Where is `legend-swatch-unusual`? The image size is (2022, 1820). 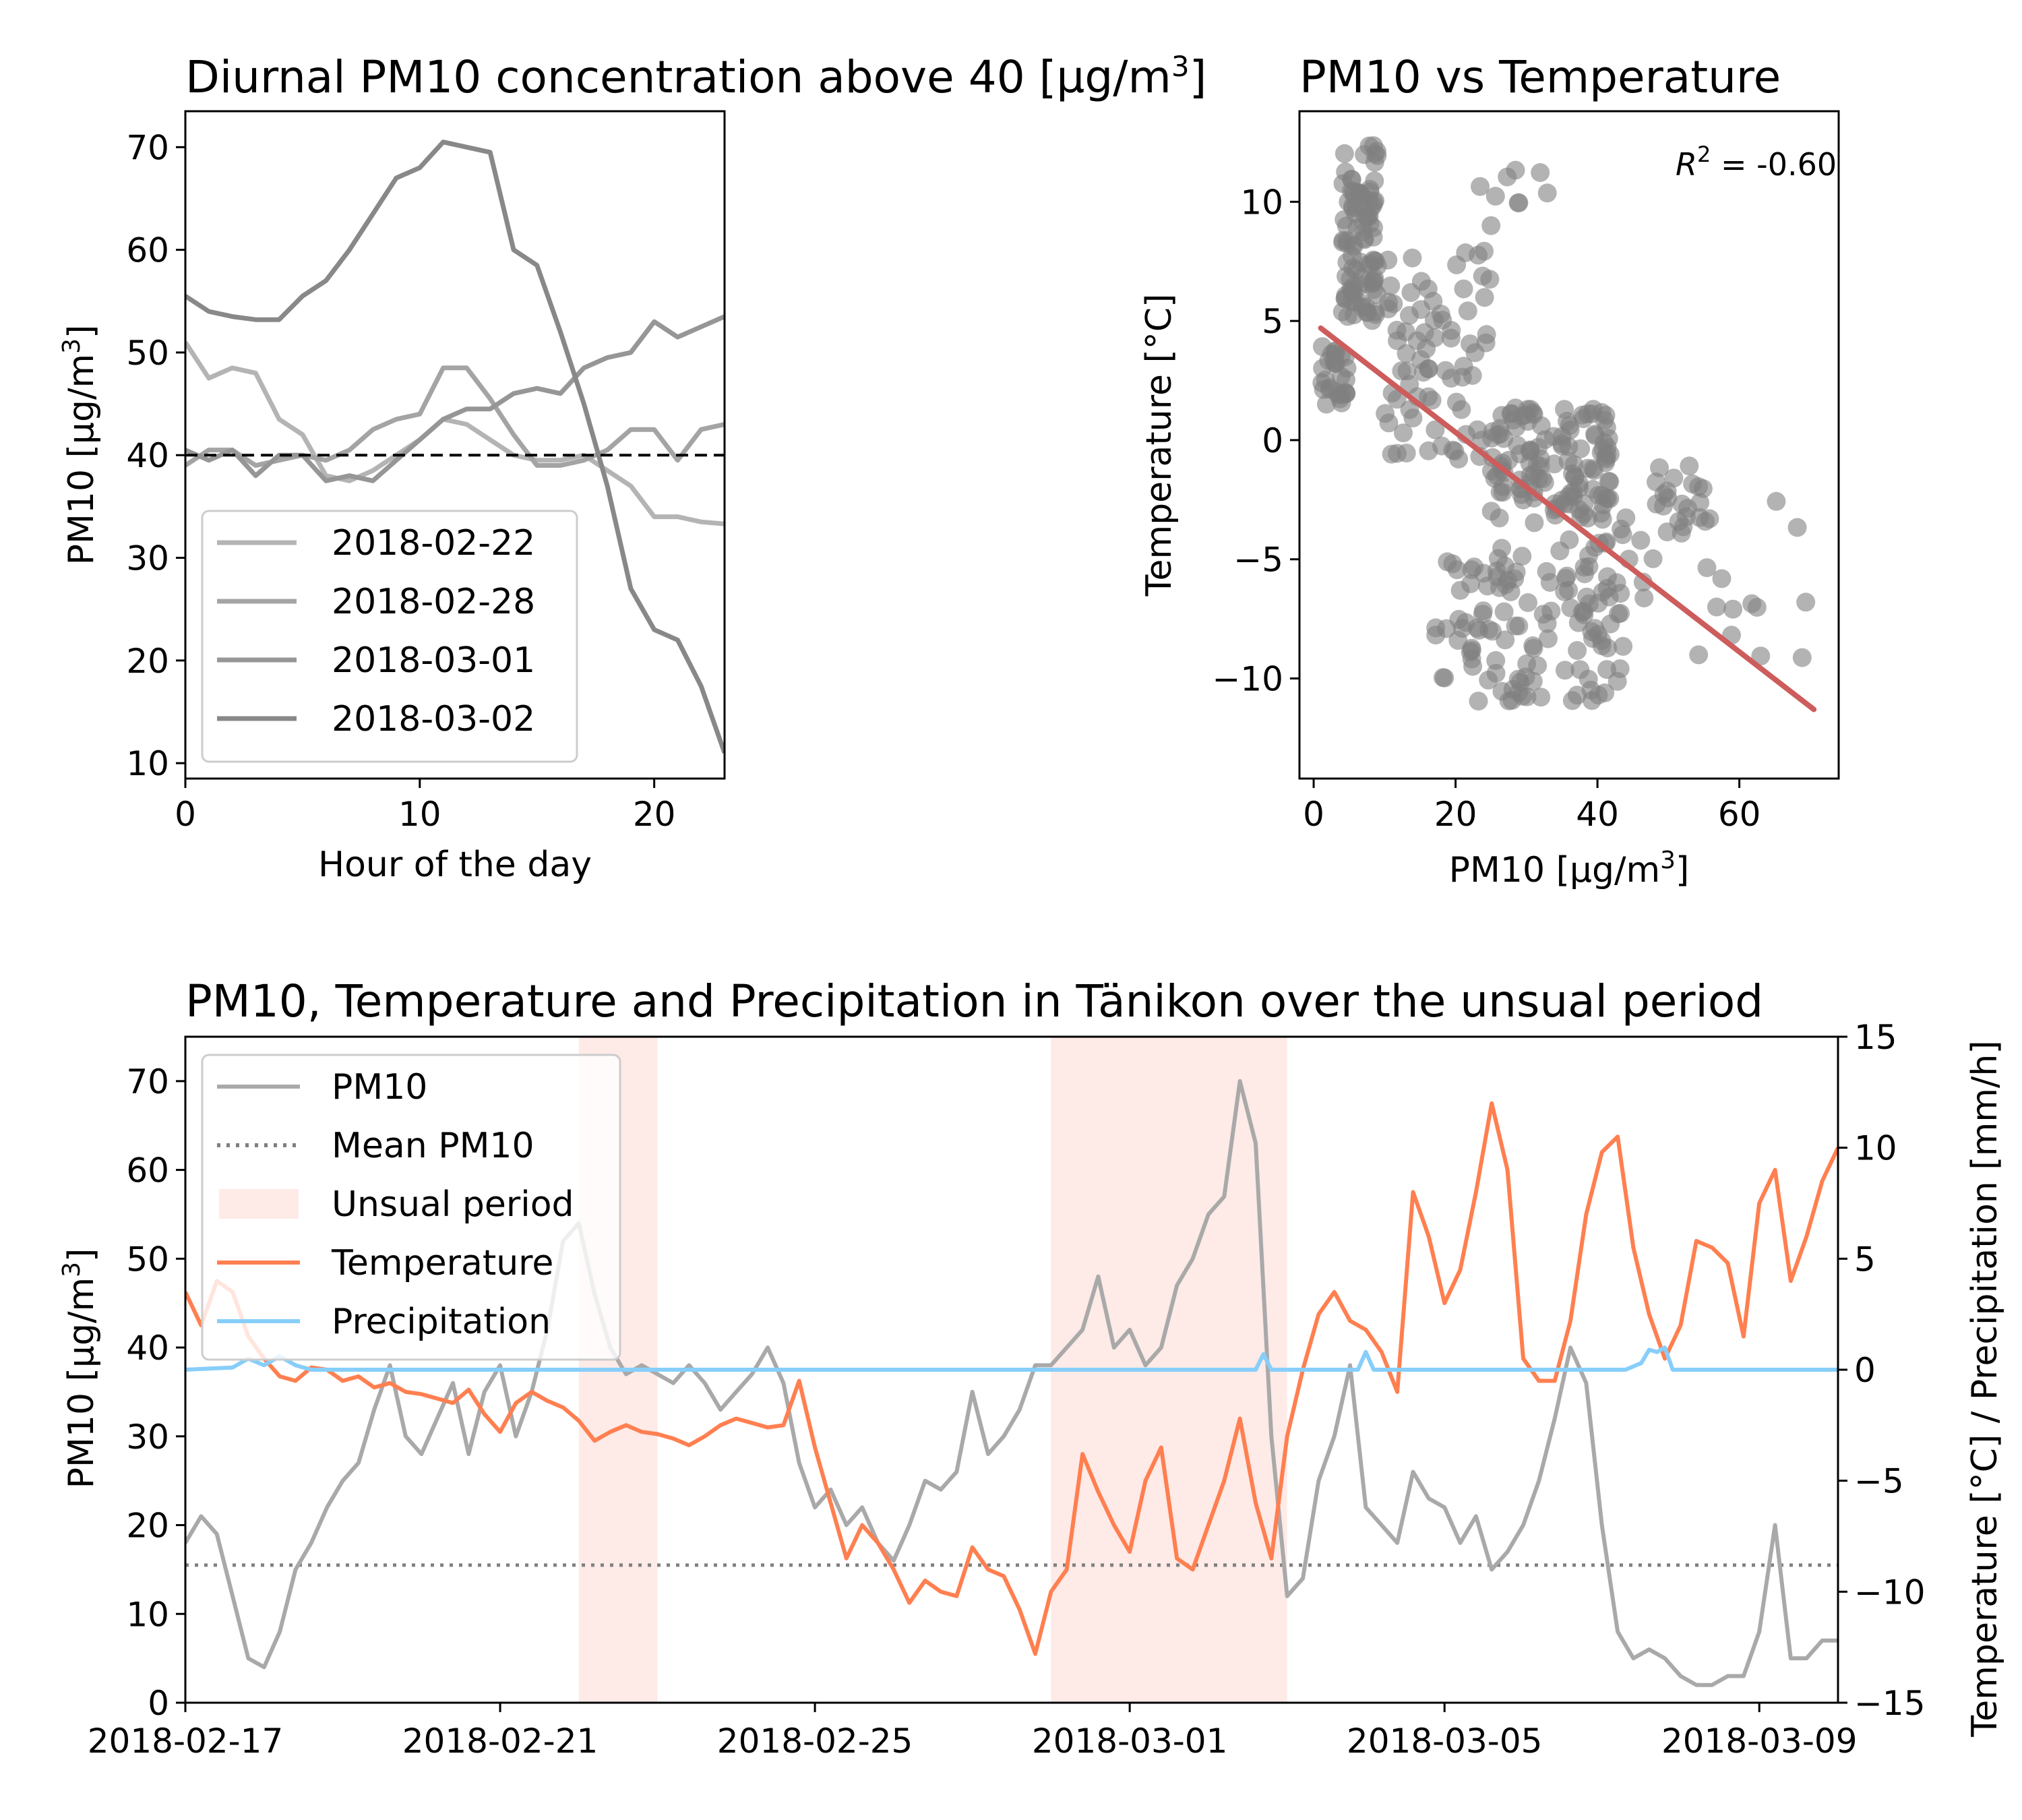
legend-swatch-unusual is located at coordinates (259, 1204).